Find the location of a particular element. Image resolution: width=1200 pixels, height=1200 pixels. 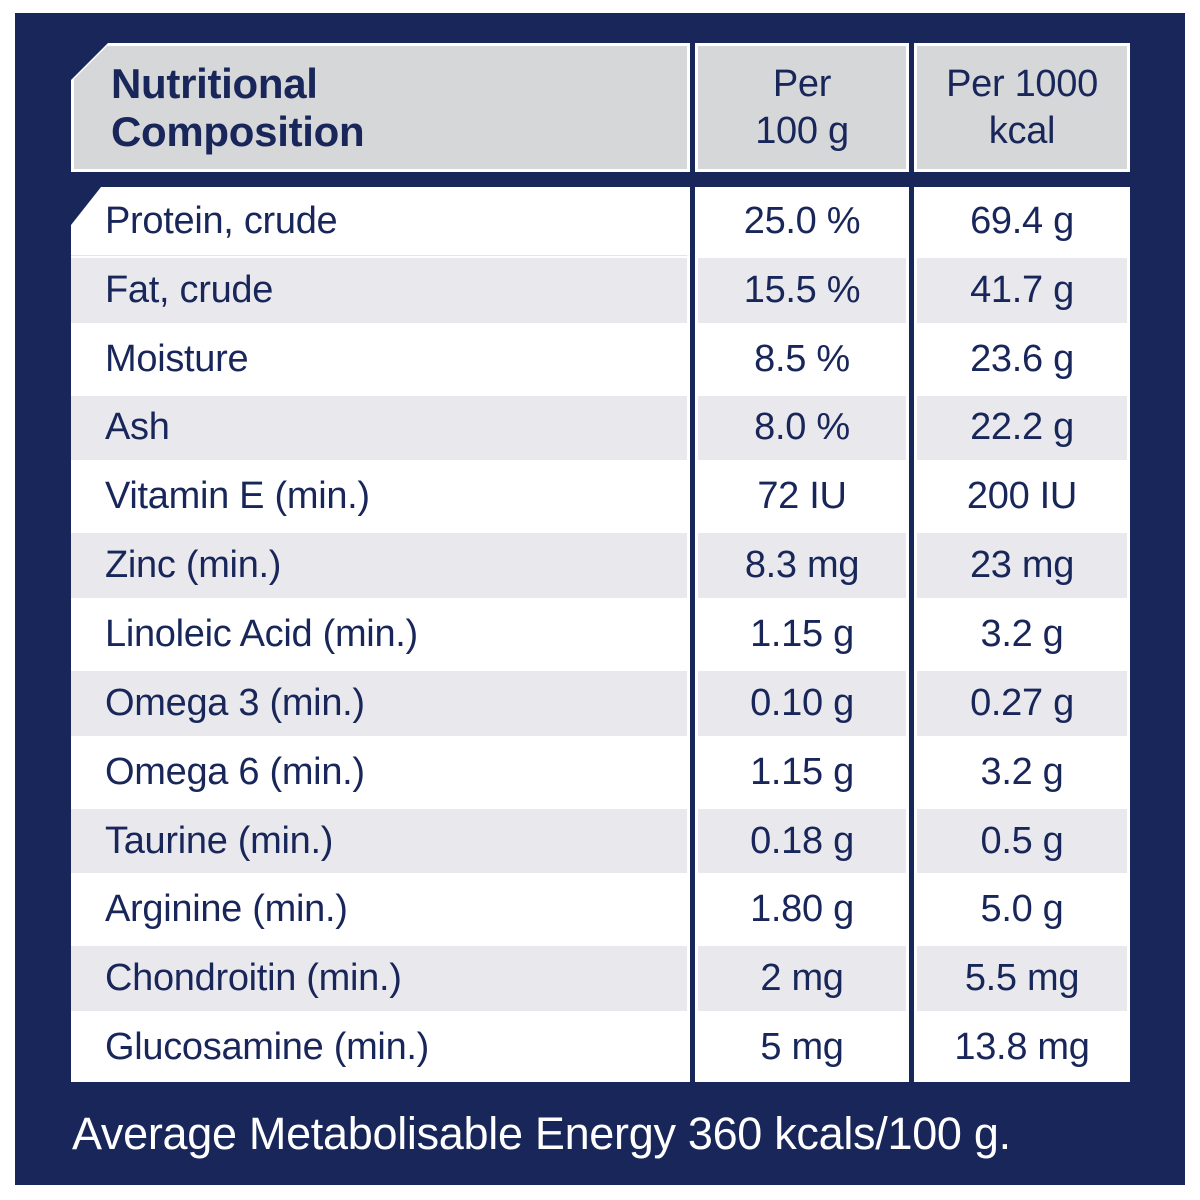

table-row: Zinc (min.) 8.3 mg 23 mg is located at coordinates (600, 566).